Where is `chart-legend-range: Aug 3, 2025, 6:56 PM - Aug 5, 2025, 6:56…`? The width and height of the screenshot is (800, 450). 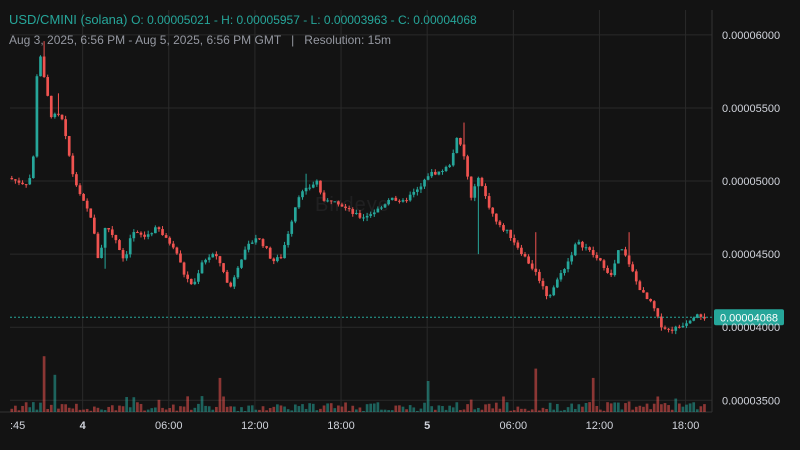
chart-legend-range: Aug 3, 2025, 6:56 PM - Aug 5, 2025, 6:56… is located at coordinates (200, 40).